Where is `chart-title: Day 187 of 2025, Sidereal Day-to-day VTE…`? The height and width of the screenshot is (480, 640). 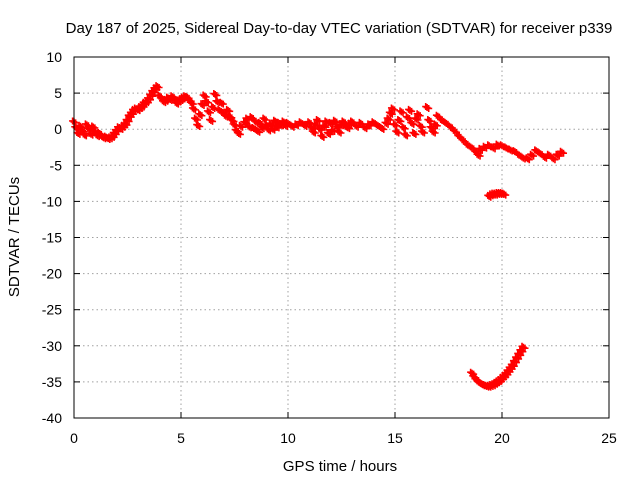 chart-title: Day 187 of 2025, Sidereal Day-to-day VTE… is located at coordinates (339, 28).